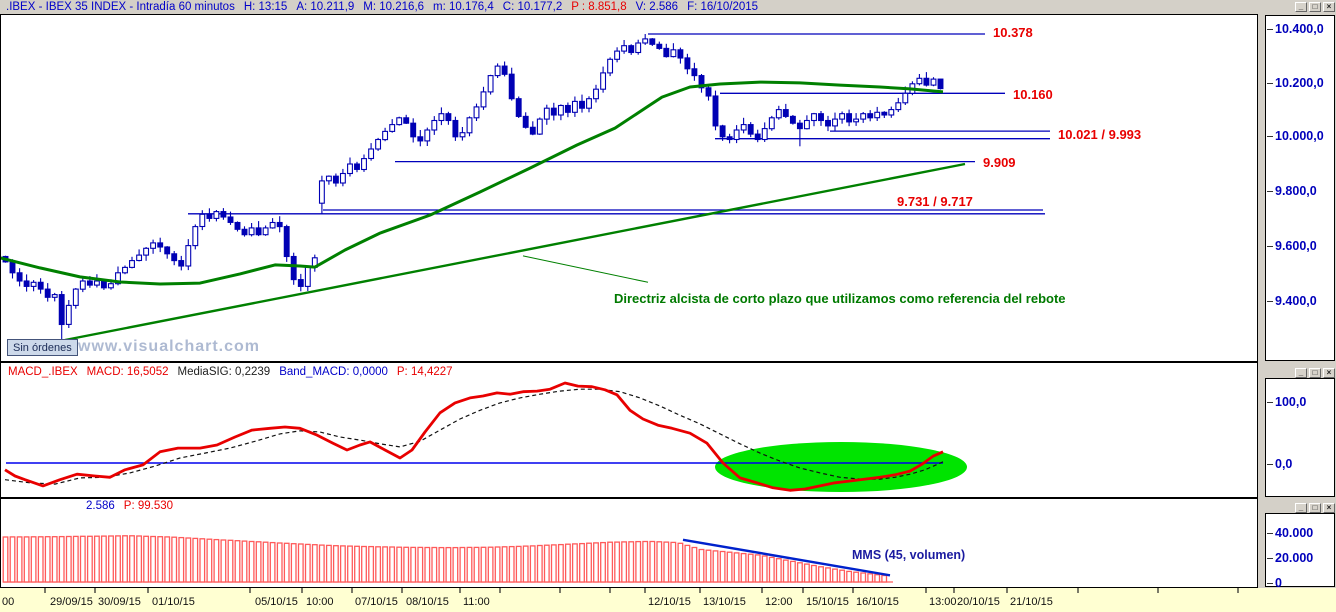 The height and width of the screenshot is (612, 1336). Describe the element at coordinates (532, 7) in the screenshot. I see `header-segment: C: 10.177,2` at that location.